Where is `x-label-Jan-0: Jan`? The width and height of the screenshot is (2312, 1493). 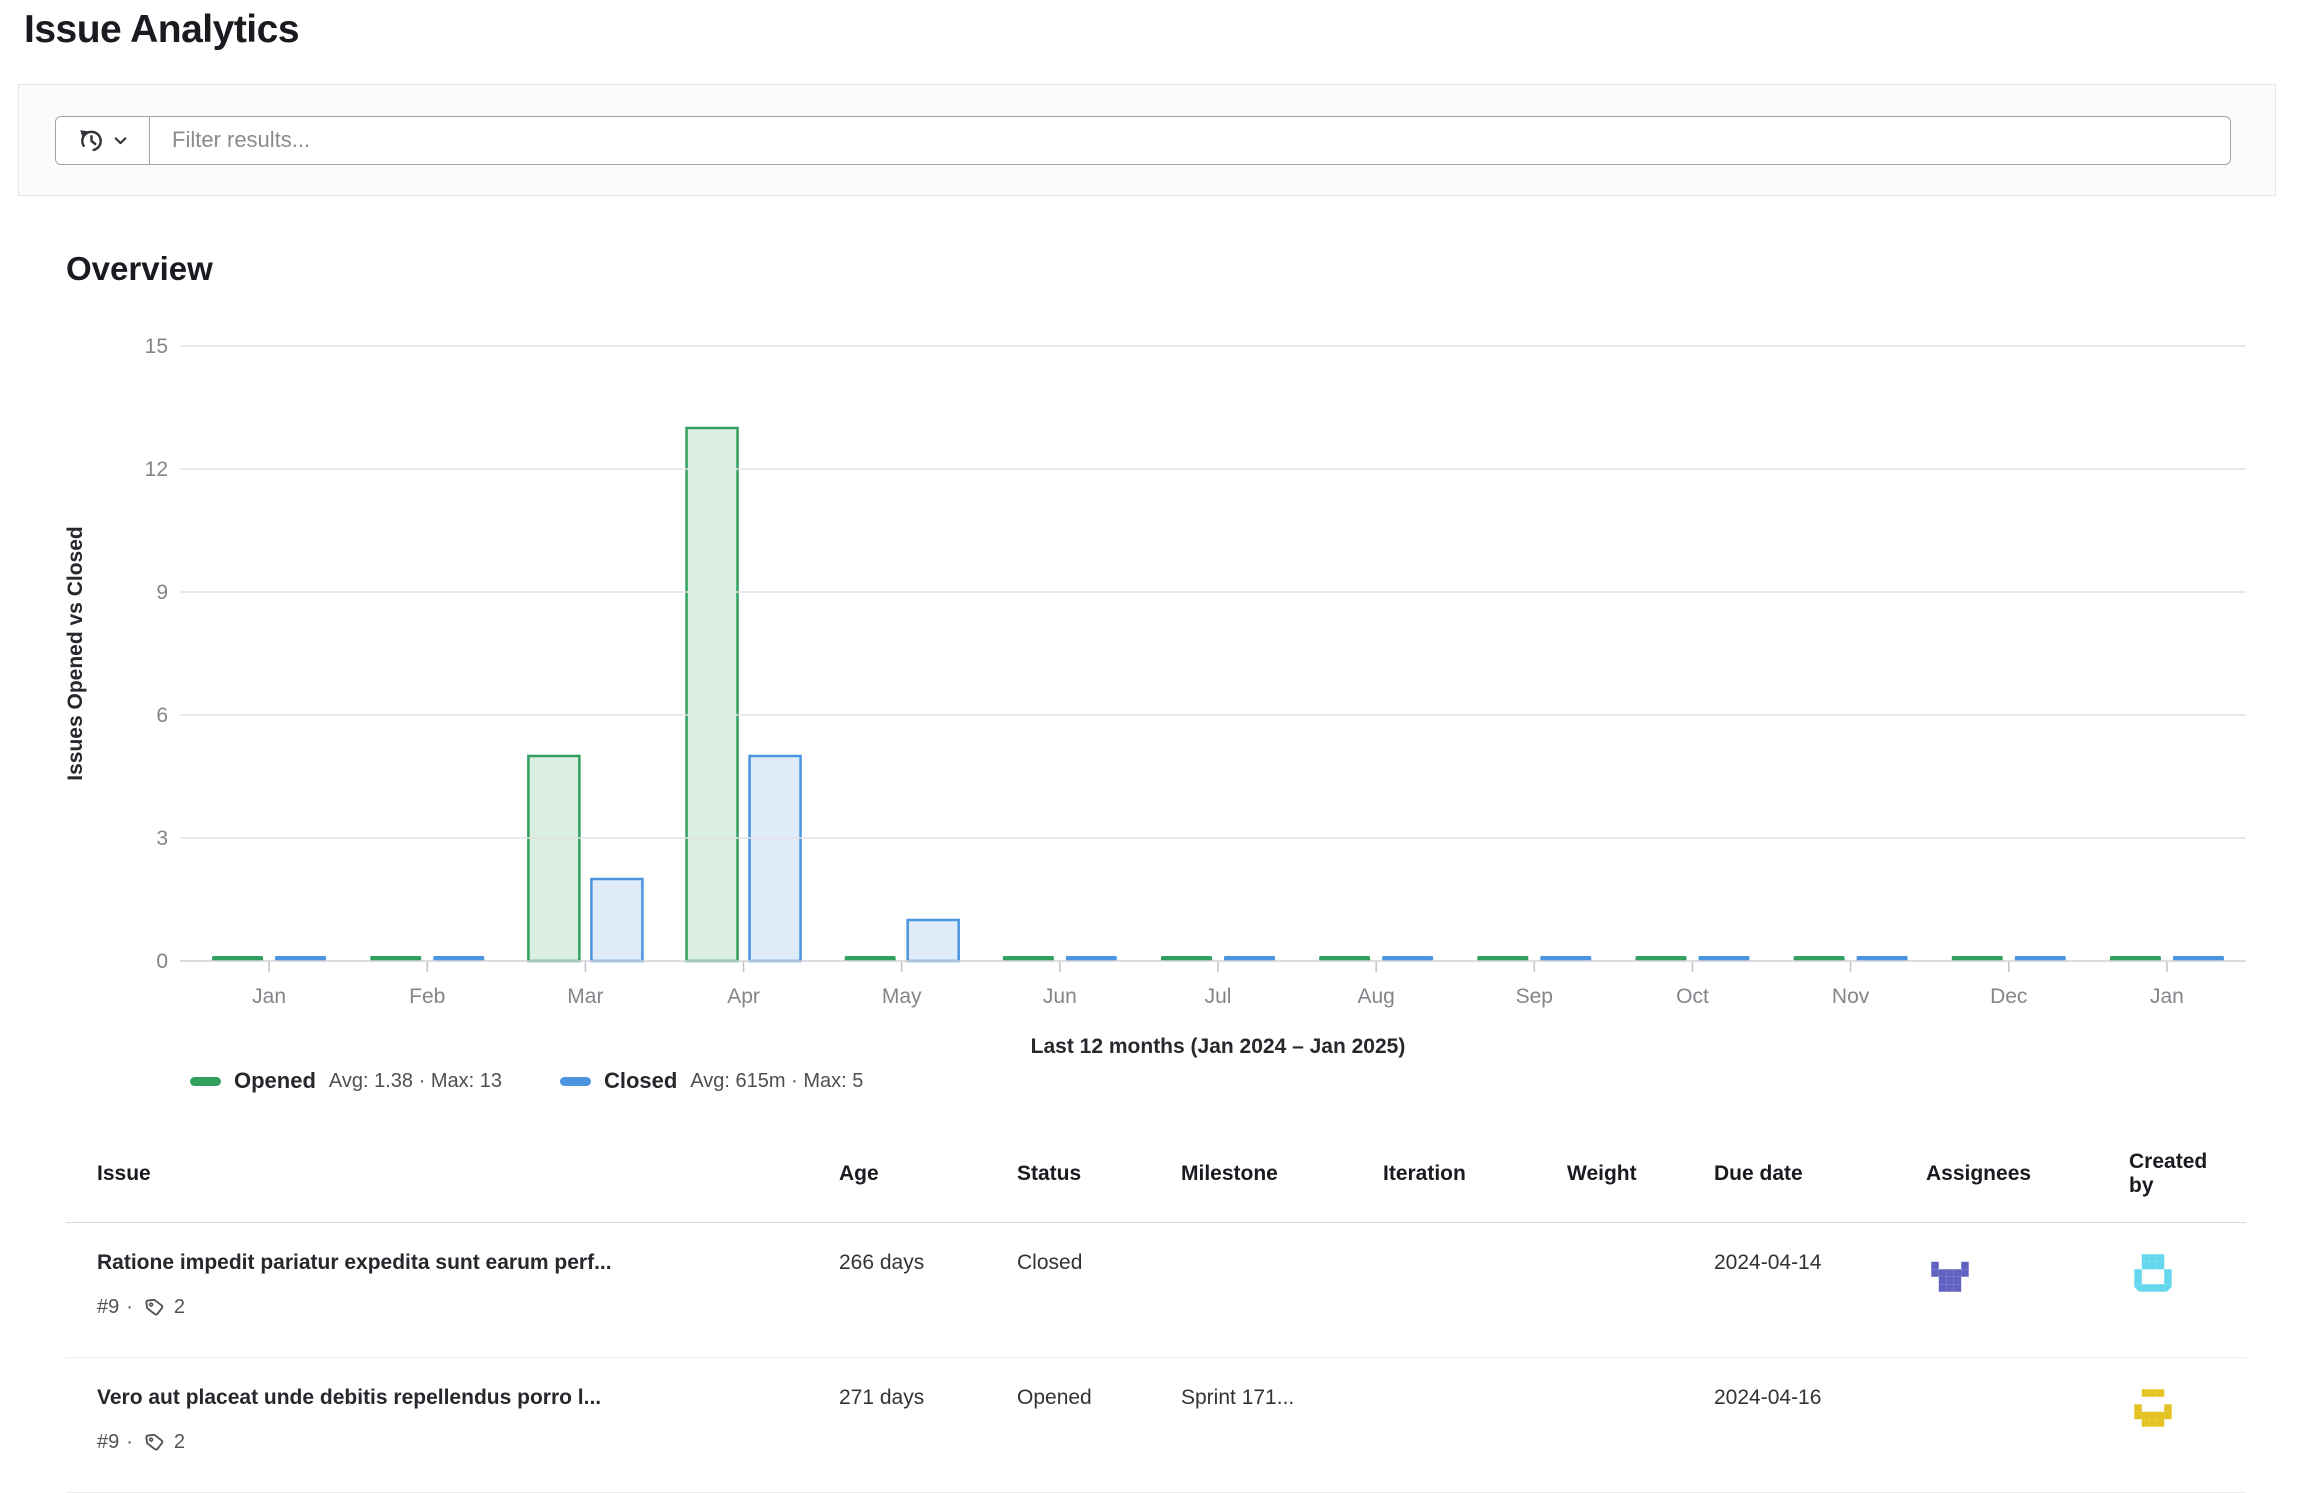
x-label-Jan-0: Jan is located at coordinates (269, 996).